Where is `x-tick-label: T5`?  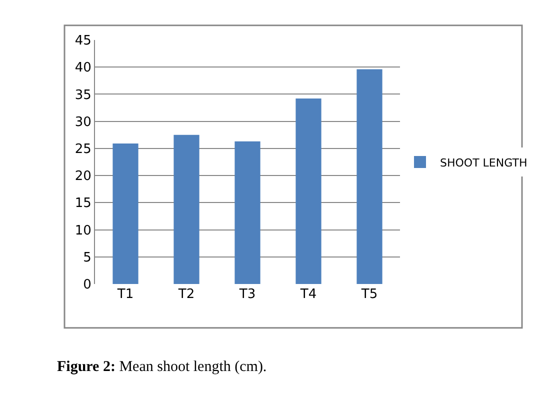
x-tick-label: T5 is located at coordinates (369, 294).